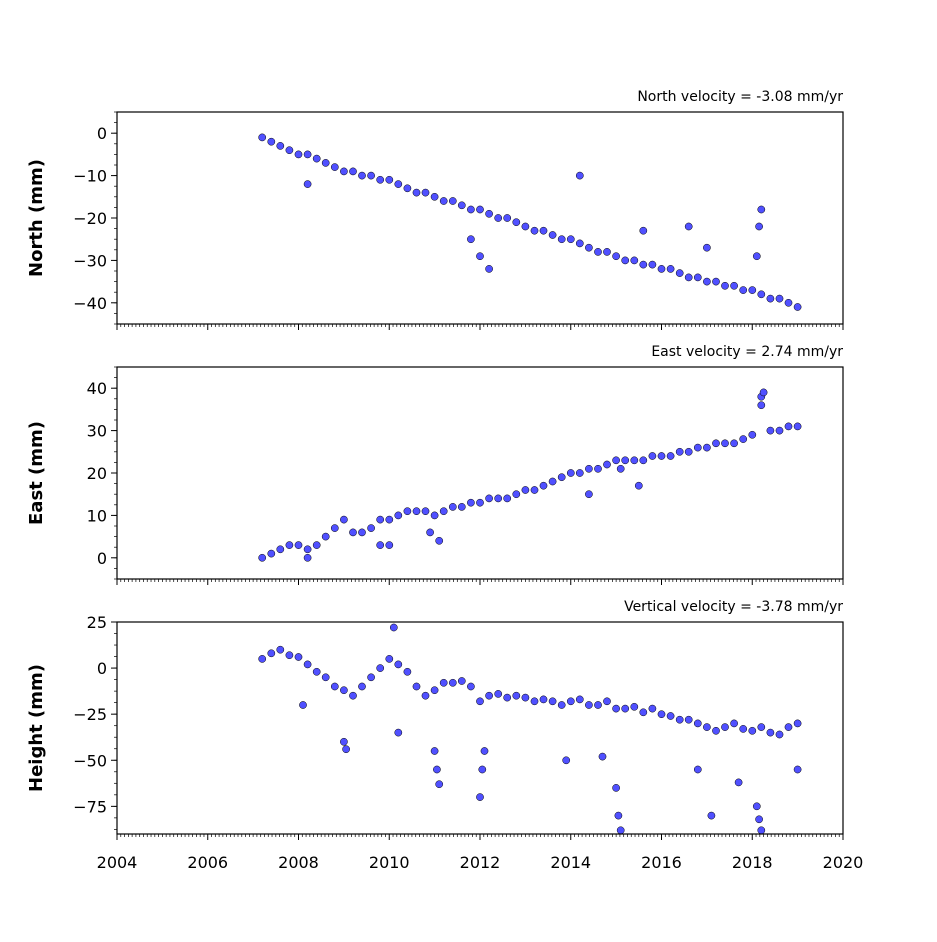 The height and width of the screenshot is (942, 937). I want to click on y-ticks: 25 0 −25 −50 −75, so click(95, 721).